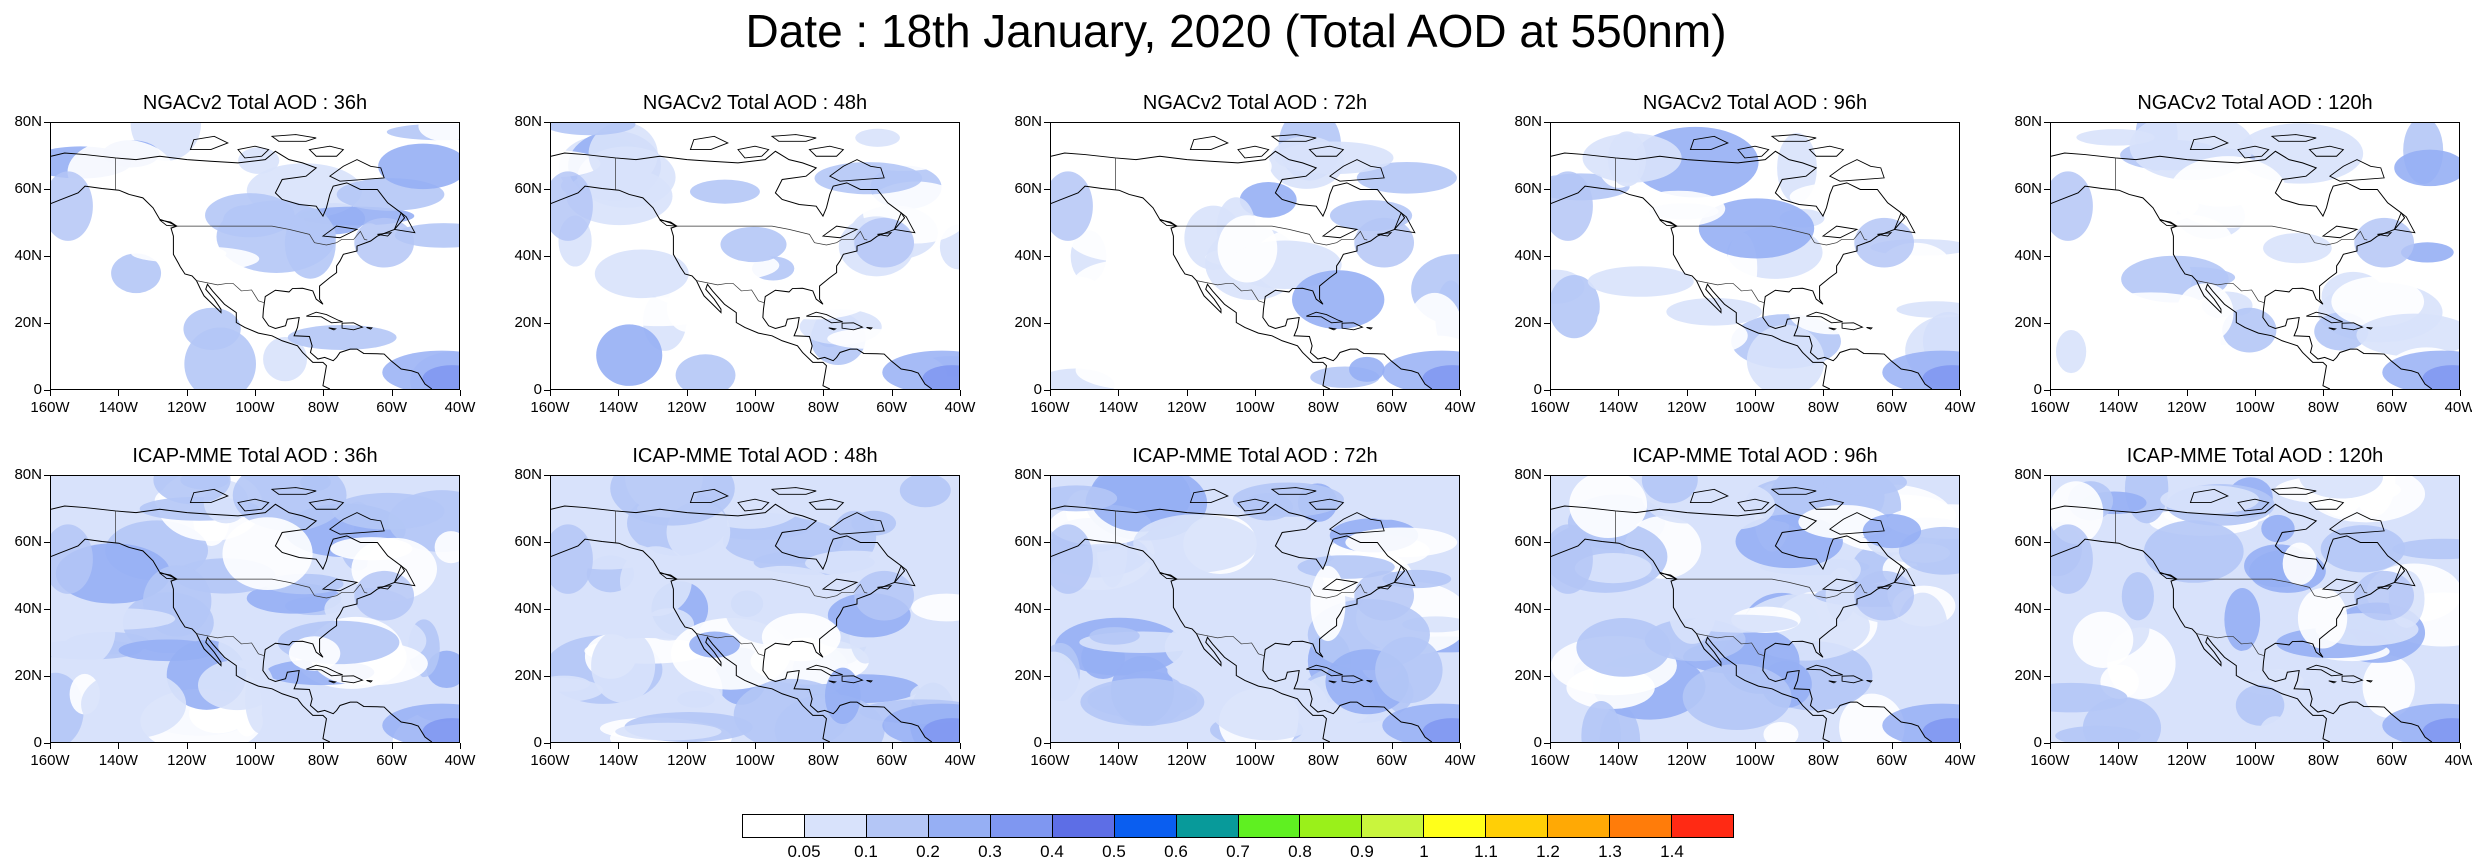 This screenshot has height=862, width=2472. What do you see at coordinates (1238, 851) in the screenshot?
I see `colorbar-label: 0.7` at bounding box center [1238, 851].